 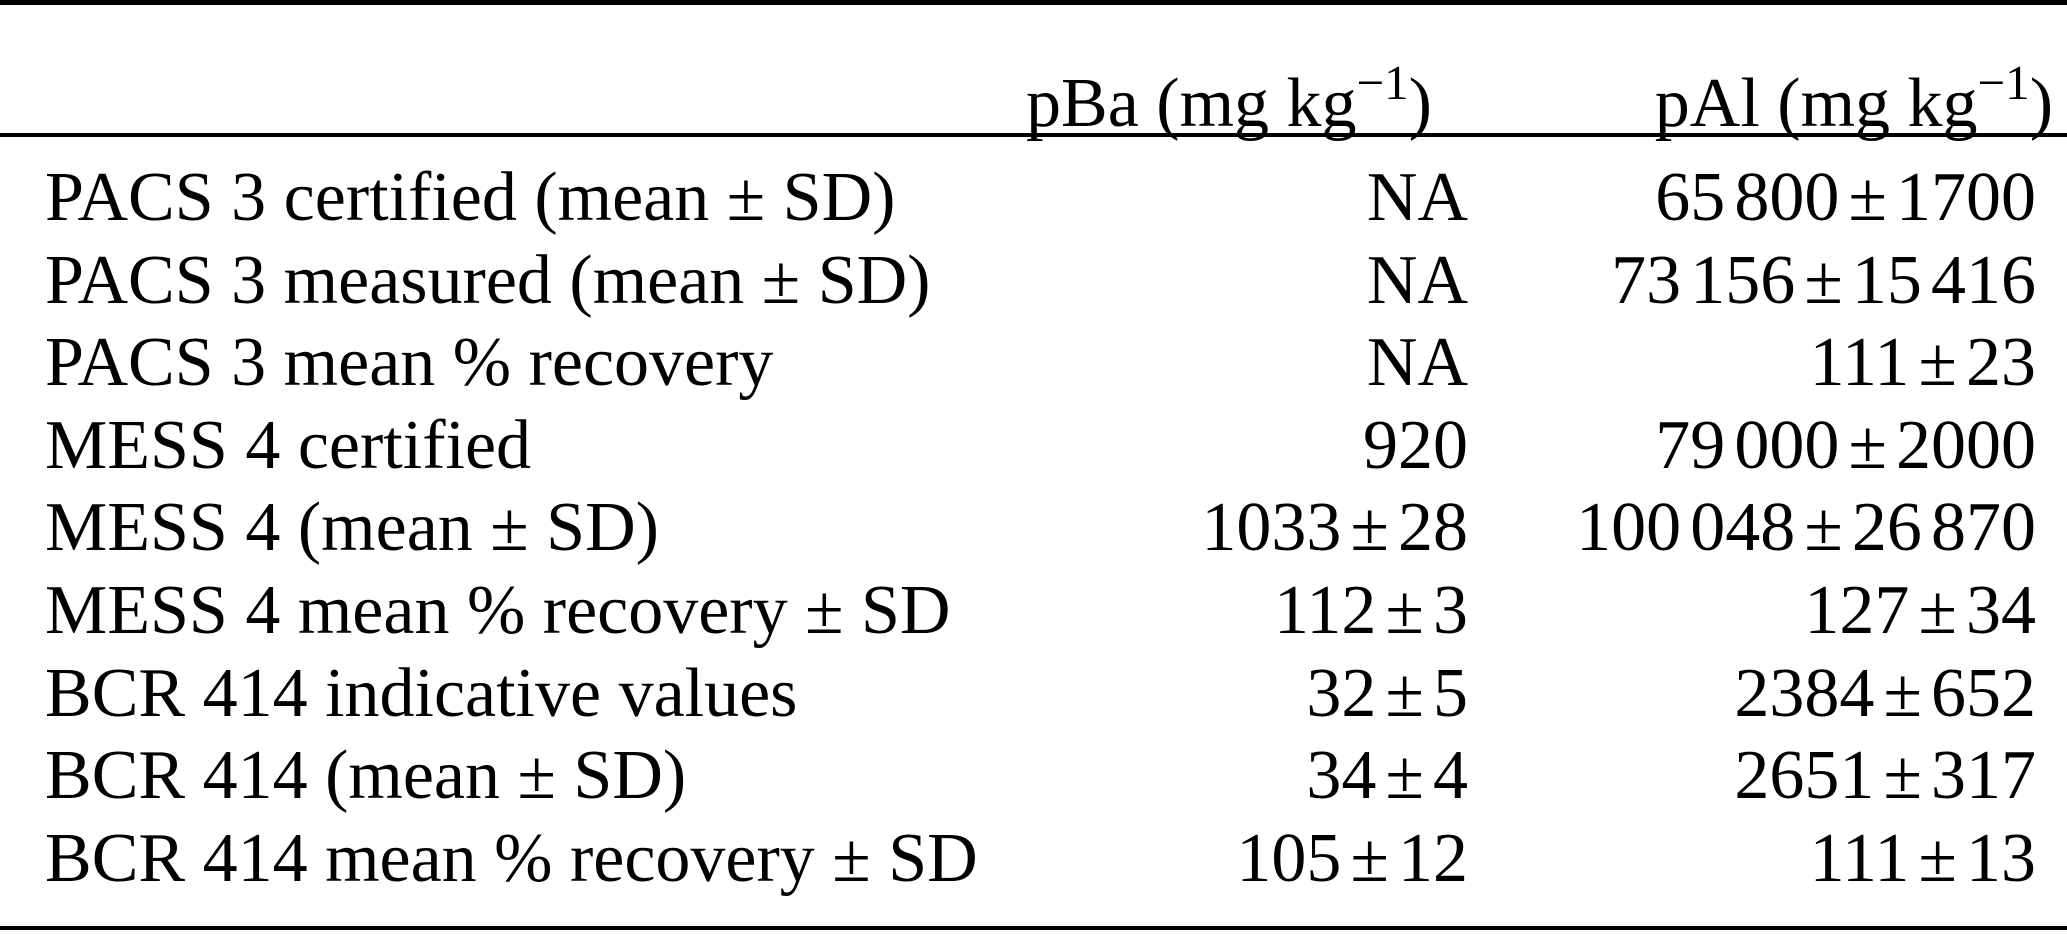 What do you see at coordinates (1191, 103) in the screenshot?
I see `pba-unit-prefix: pBa (mg kg` at bounding box center [1191, 103].